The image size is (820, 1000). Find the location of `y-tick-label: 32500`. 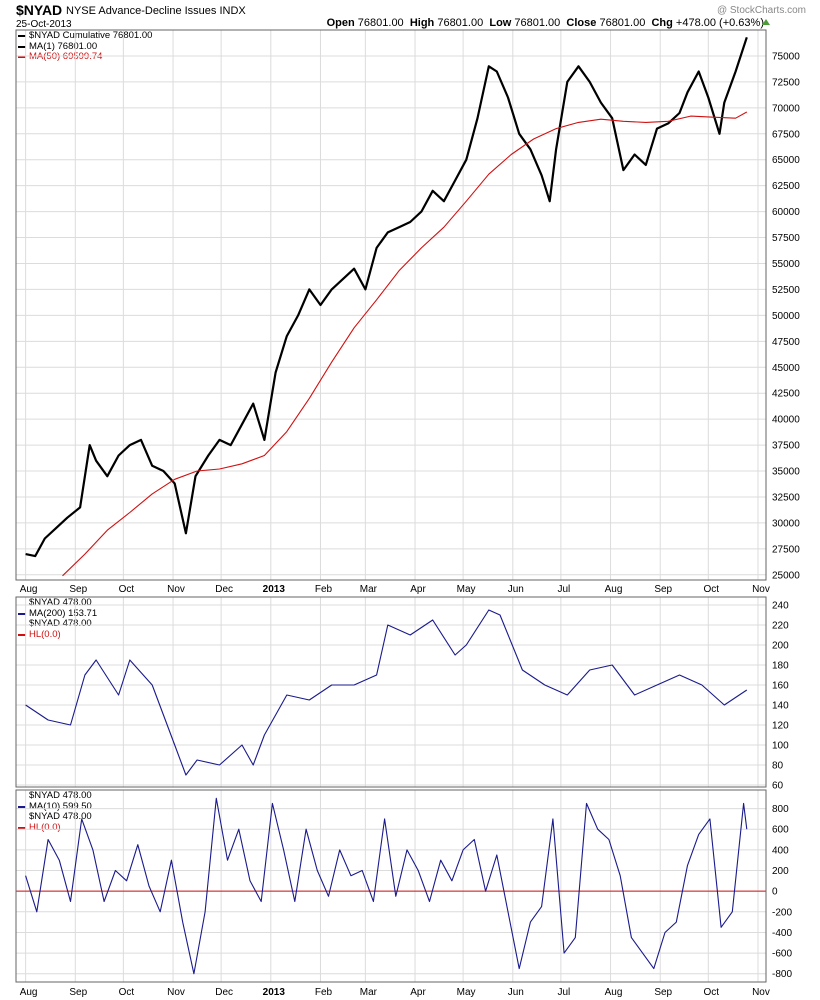

y-tick-label: 32500 is located at coordinates (786, 497).